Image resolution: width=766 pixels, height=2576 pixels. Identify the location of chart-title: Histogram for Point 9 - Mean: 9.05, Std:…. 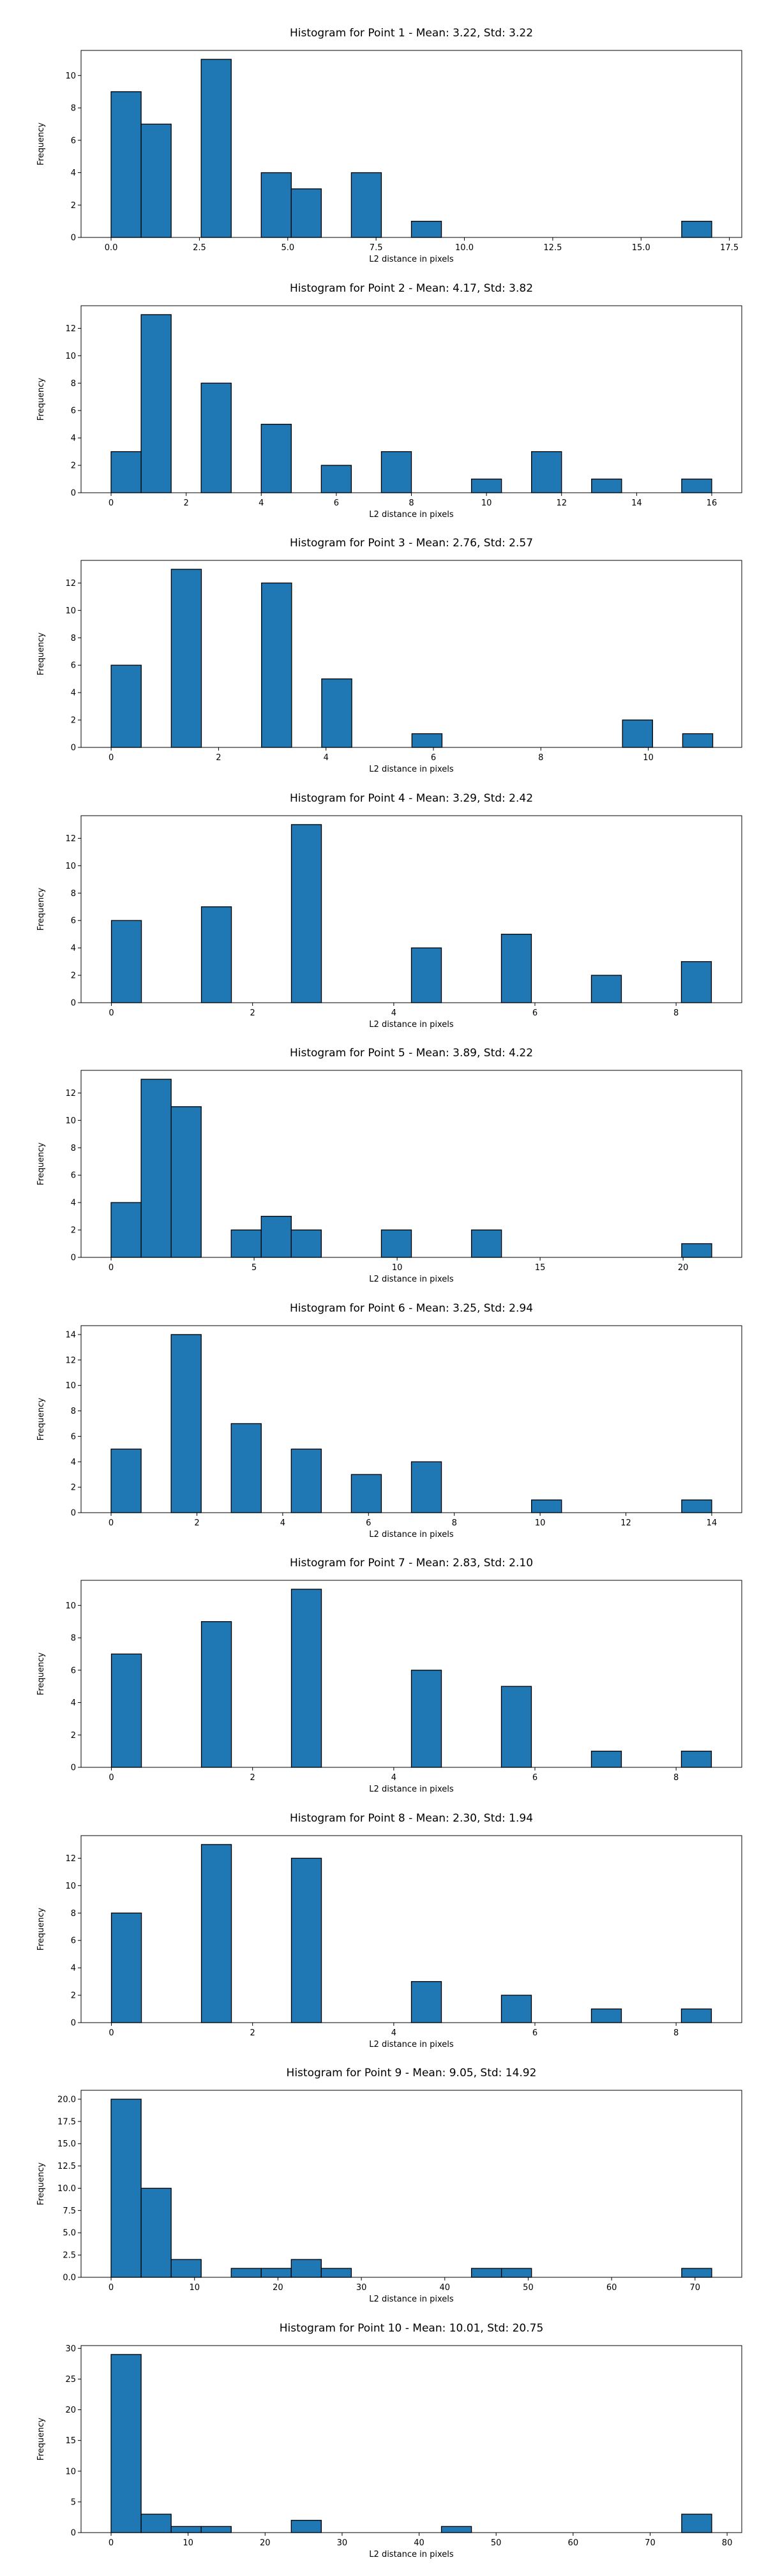
(412, 2073).